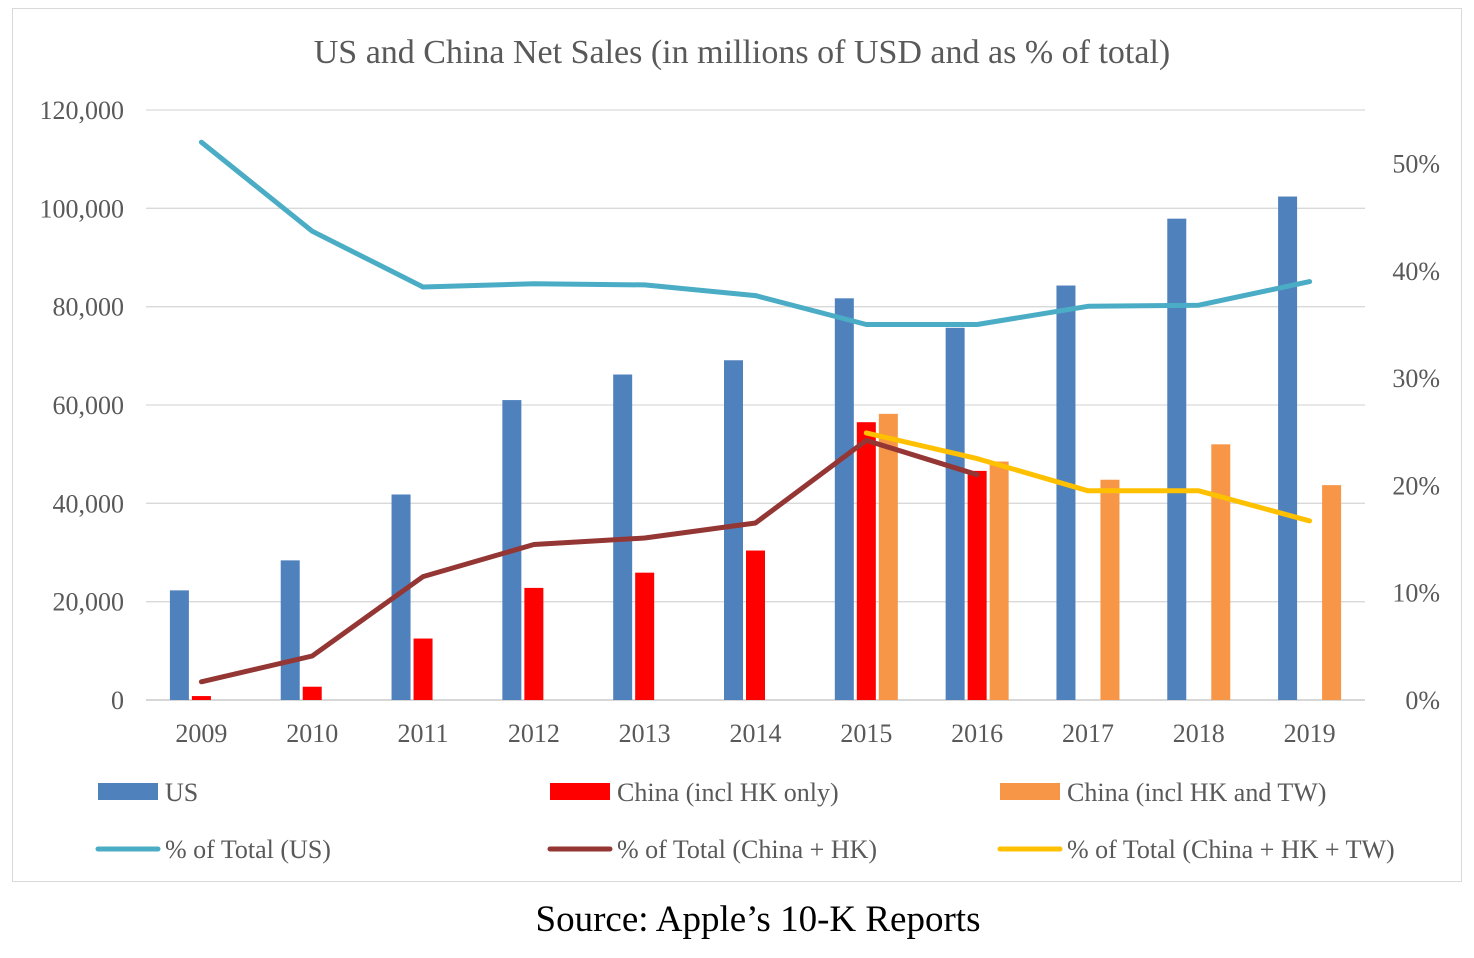 The width and height of the screenshot is (1474, 958). I want to click on x-tick-label: 2016, so click(977, 733).